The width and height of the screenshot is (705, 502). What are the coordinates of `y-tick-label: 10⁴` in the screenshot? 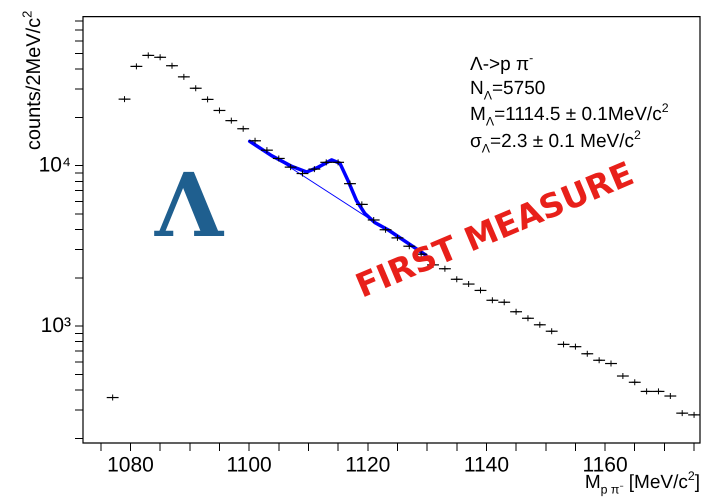 It's located at (54, 165).